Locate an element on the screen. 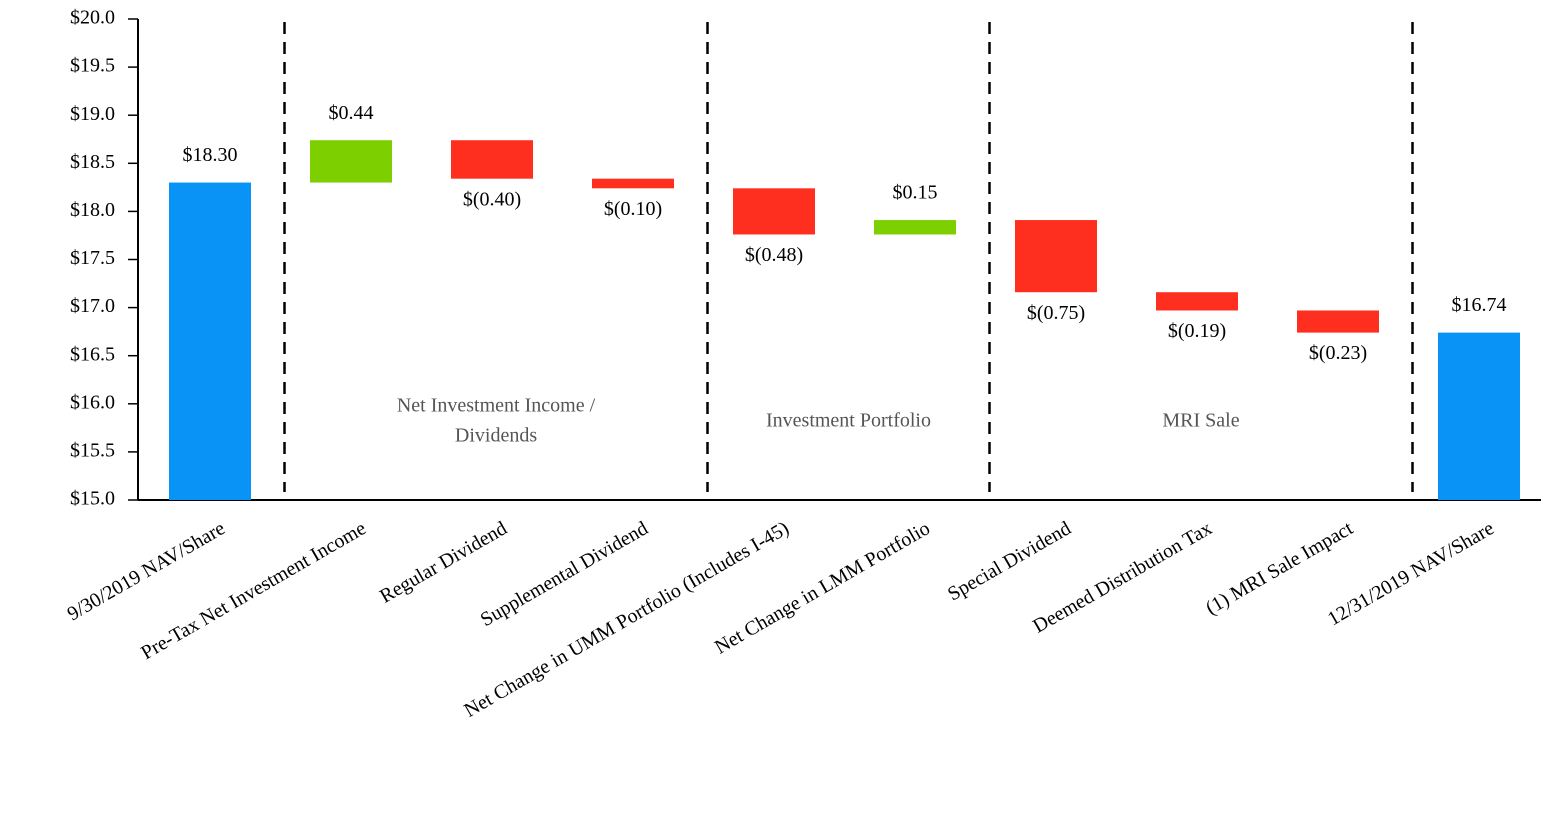 This screenshot has width=1541, height=823. x-tick-label: (1) MRI Sale Impact is located at coordinates (1279, 568).